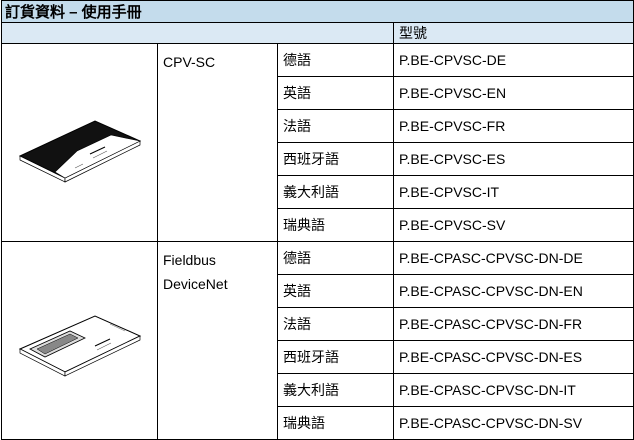 This screenshot has width=634, height=440. What do you see at coordinates (513, 423) in the screenshot?
I see `part-number-cell: P.BE-CPASC-CPVSC-DN-SV` at bounding box center [513, 423].